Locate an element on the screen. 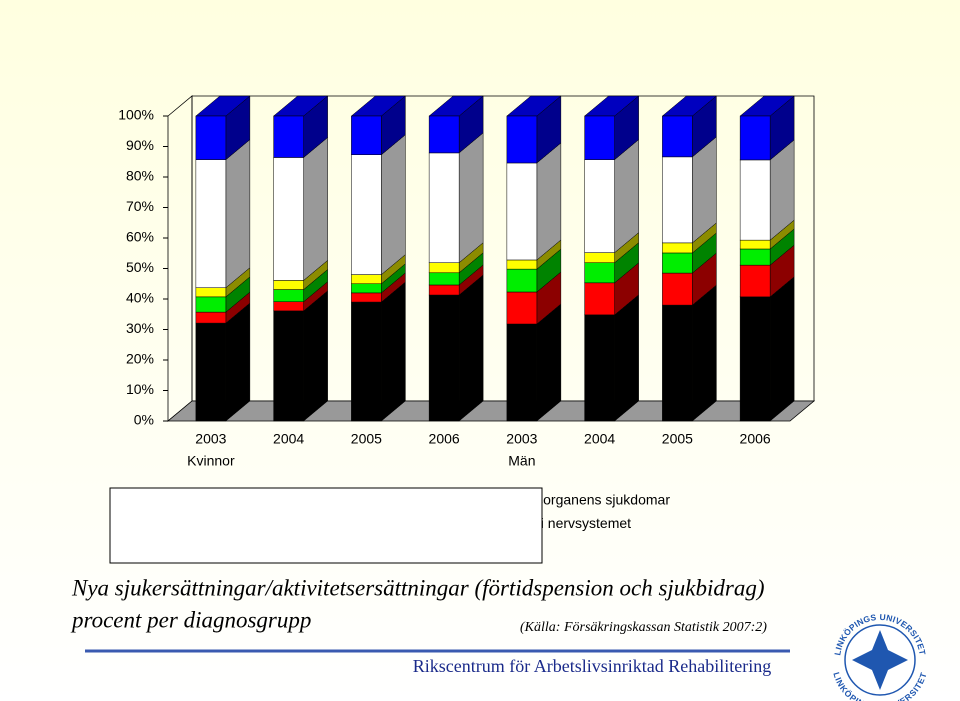  caption: procent per diagnosgrupp is located at coordinates (190, 619).